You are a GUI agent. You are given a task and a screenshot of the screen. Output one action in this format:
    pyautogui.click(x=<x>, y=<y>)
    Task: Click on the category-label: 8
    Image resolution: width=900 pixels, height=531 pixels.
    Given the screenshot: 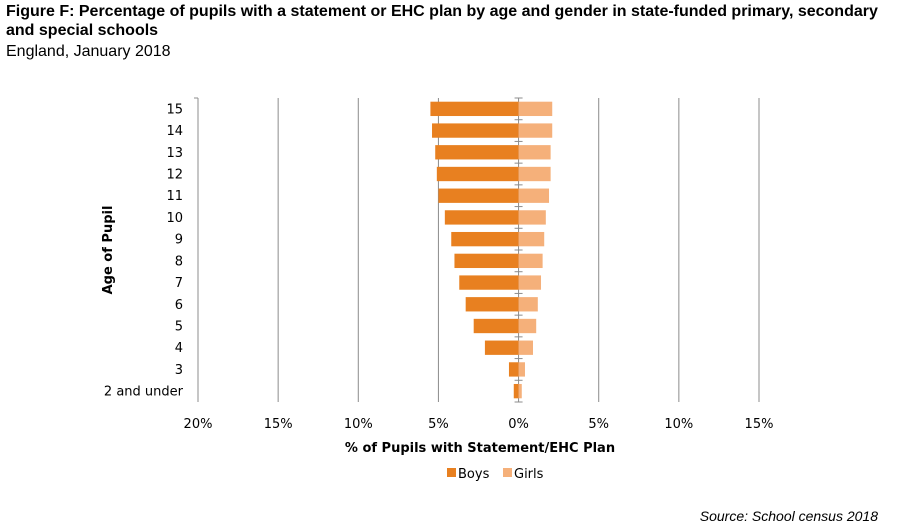 What is the action you would take?
    pyautogui.click(x=179, y=261)
    